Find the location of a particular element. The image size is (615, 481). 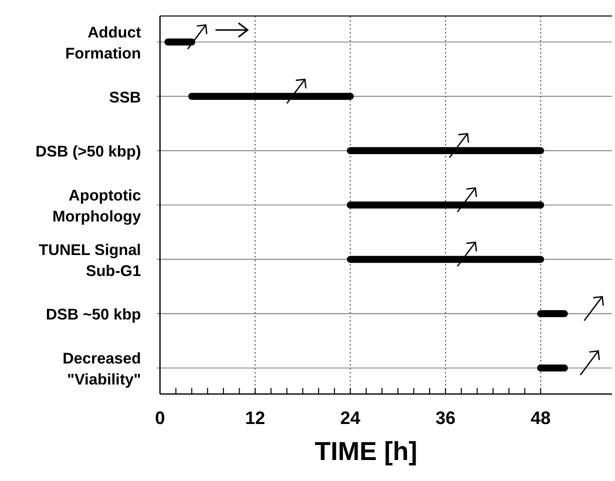

y-tick-label: DSB (>50 kbp) is located at coordinates (88, 152).